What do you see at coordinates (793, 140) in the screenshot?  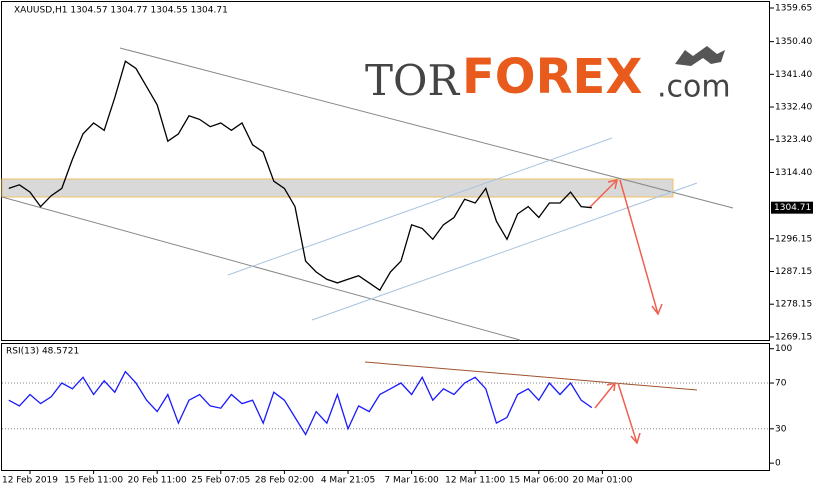 I see `y-tick-label: 1323.40` at bounding box center [793, 140].